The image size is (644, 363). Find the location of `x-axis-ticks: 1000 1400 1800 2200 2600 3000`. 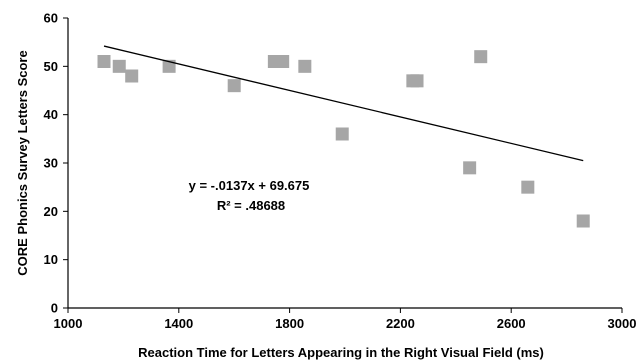

x-axis-ticks: 1000 1400 1800 2200 2600 3000 is located at coordinates (345, 319).